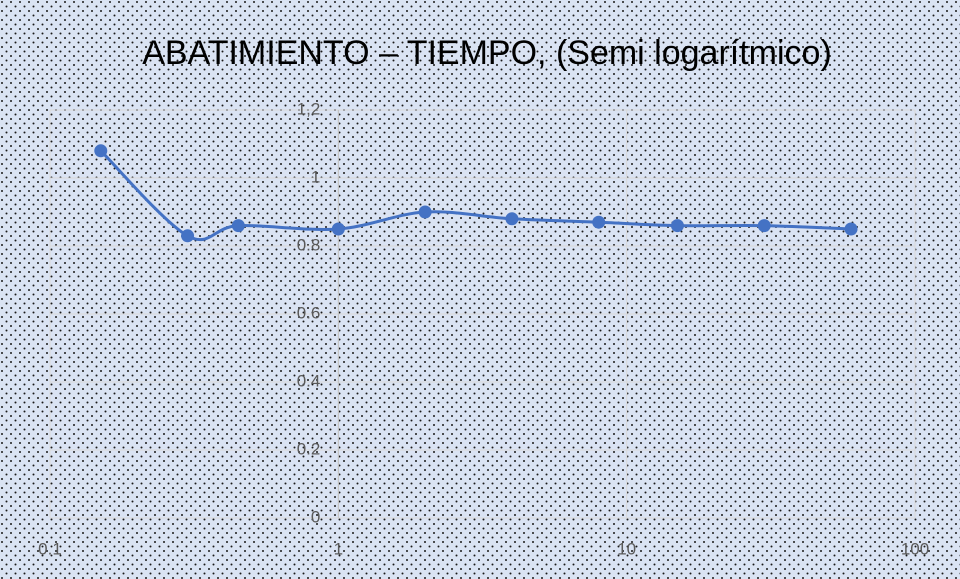  What do you see at coordinates (309, 108) in the screenshot?
I see `y-tick-label: 1,2` at bounding box center [309, 108].